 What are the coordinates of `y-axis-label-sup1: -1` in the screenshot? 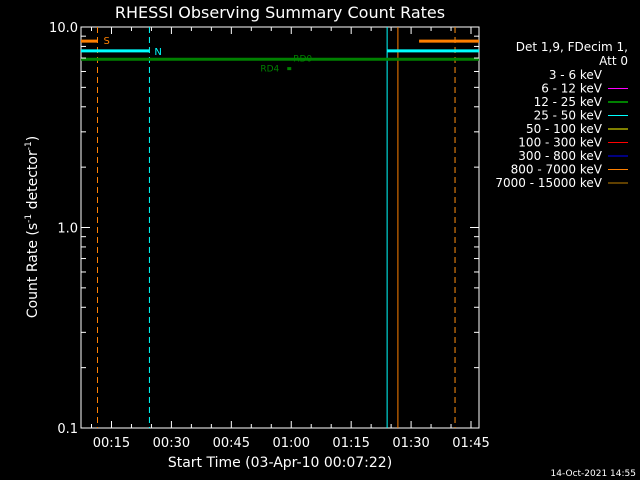 It's located at (29, 218).